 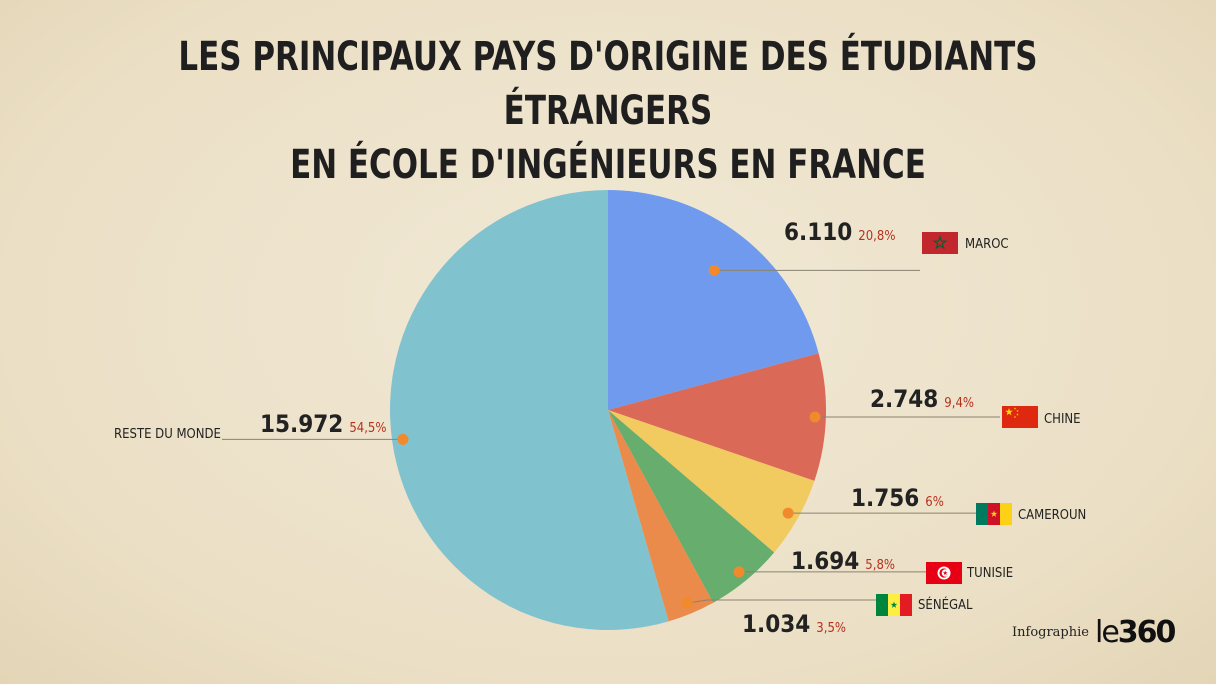 I want to click on value-label-chine: 2.748 9,4%, so click(x=922, y=399).